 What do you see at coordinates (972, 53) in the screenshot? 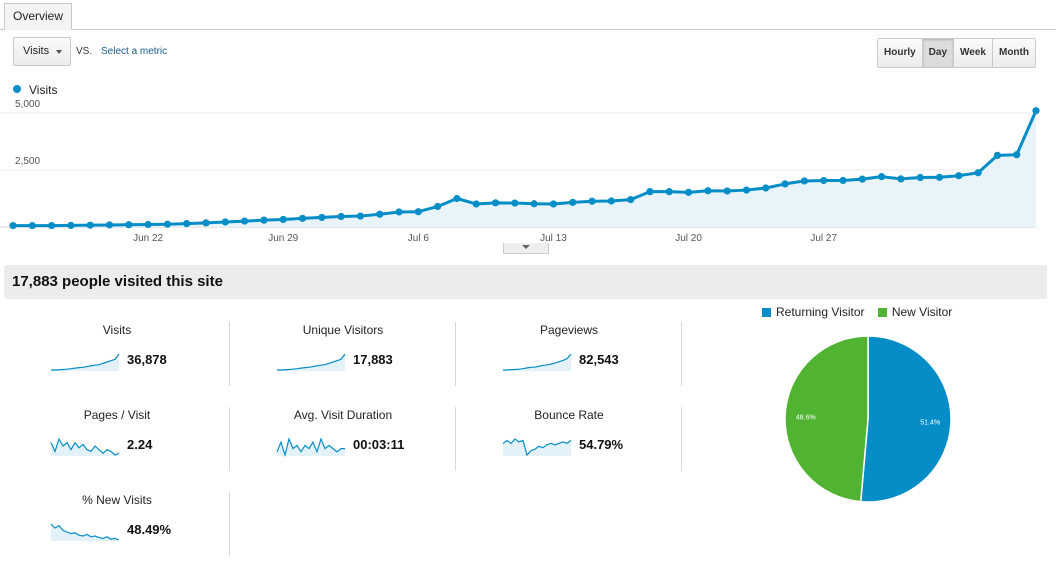
I see `week-button: Week` at bounding box center [972, 53].